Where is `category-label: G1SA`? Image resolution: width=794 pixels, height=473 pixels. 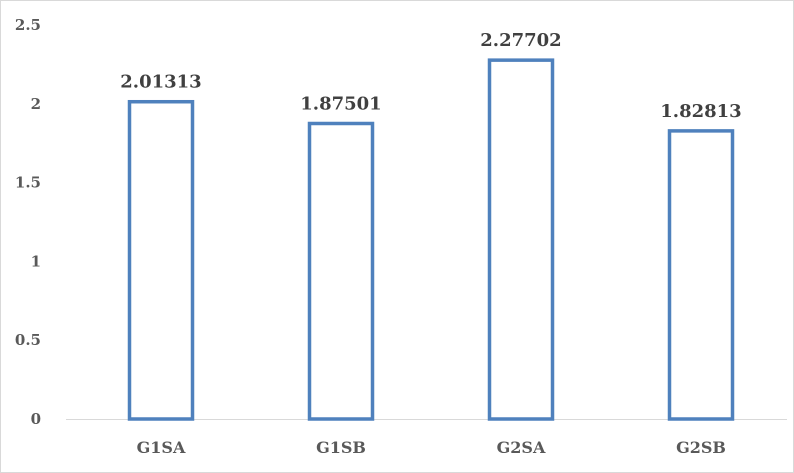
category-label: G1SA is located at coordinates (161, 447).